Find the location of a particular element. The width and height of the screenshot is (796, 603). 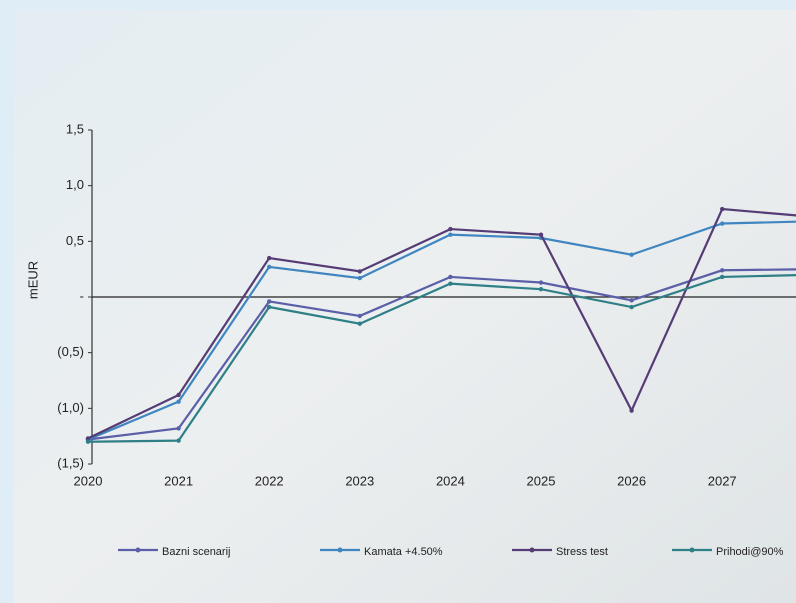

x-tick-label: 2026 is located at coordinates (631, 480).